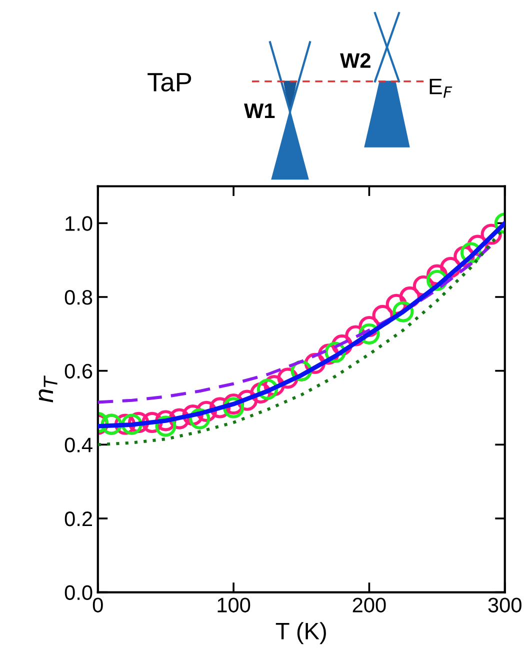 The height and width of the screenshot is (670, 532). I want to click on text: W2, so click(355, 60).